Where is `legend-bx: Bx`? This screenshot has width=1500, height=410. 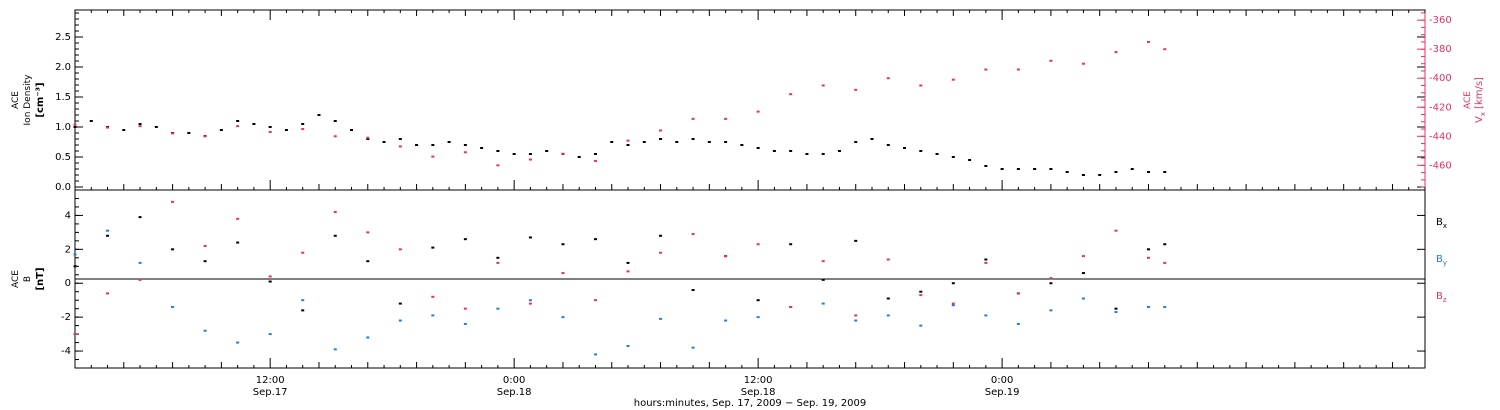 legend-bx: Bx is located at coordinates (1441, 223).